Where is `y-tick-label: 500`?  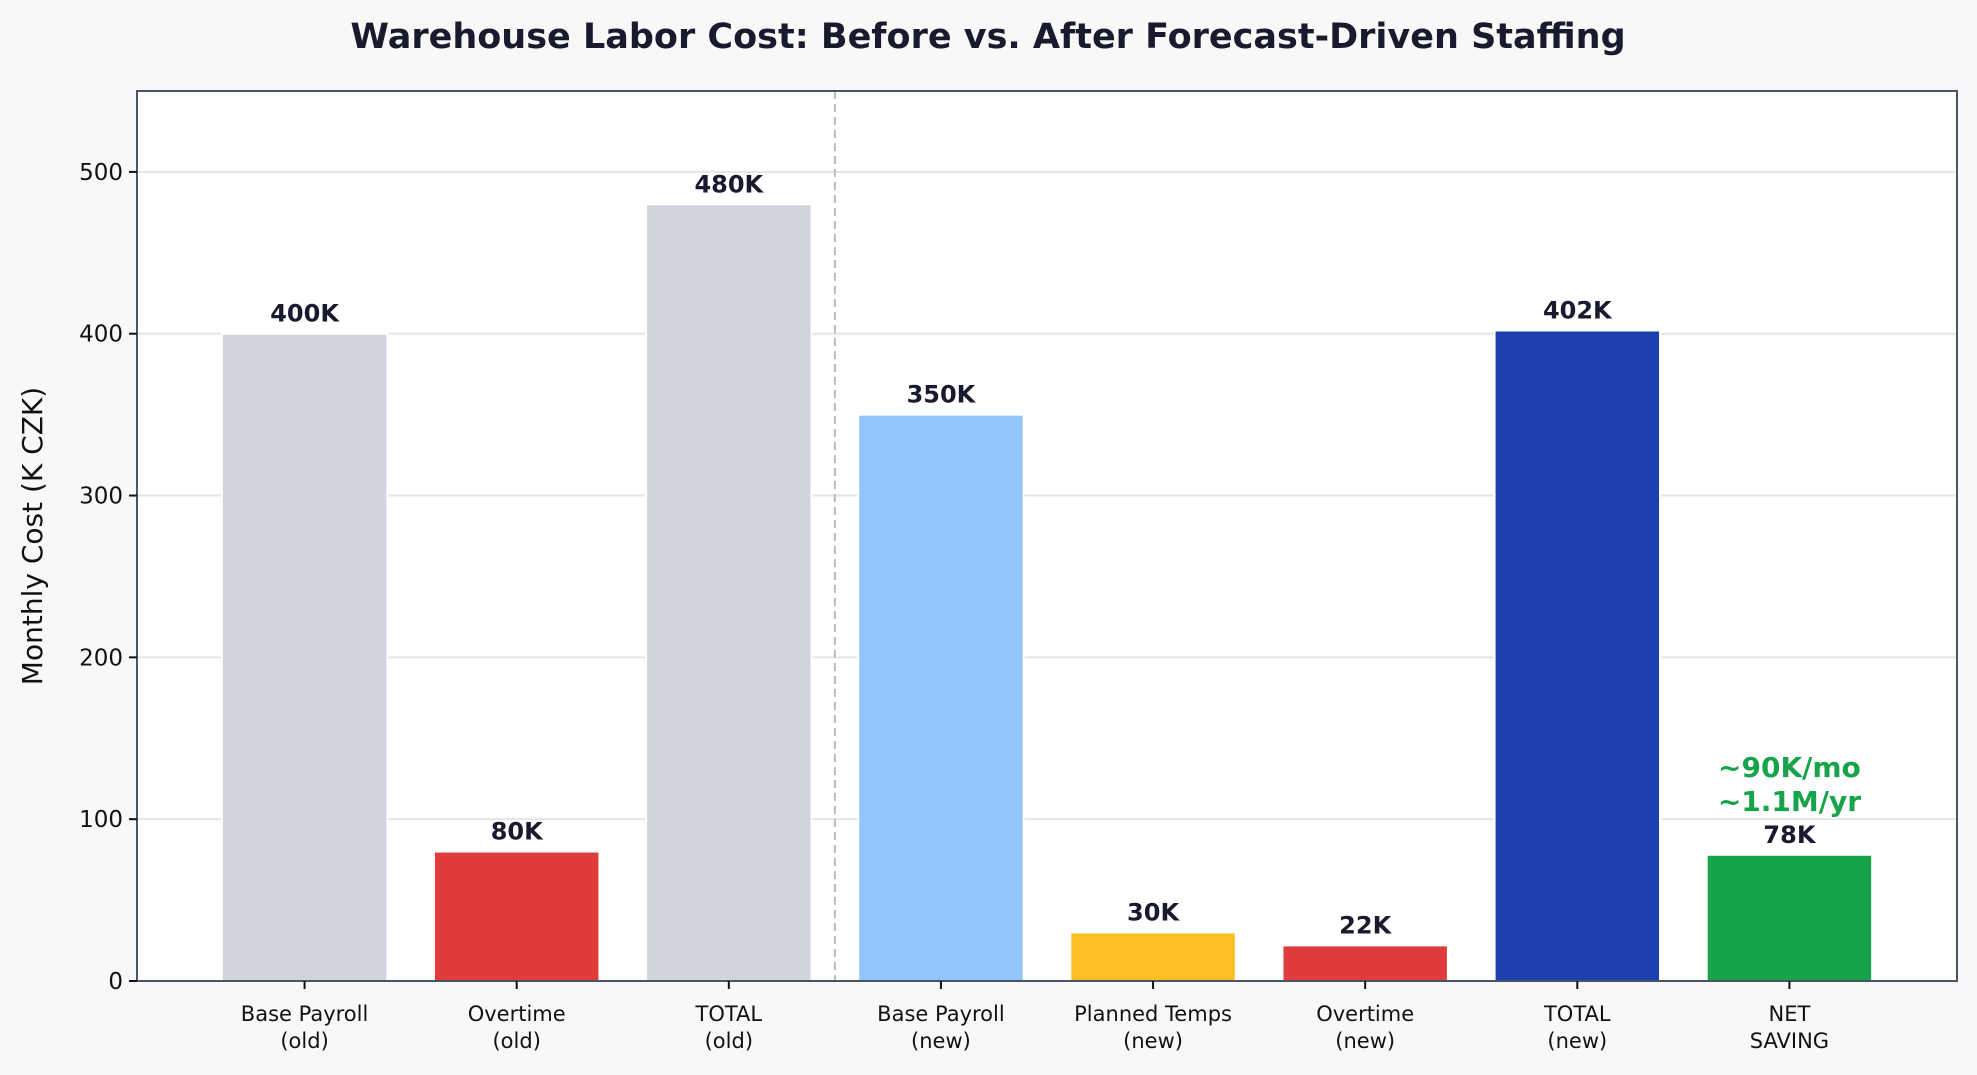 y-tick-label: 500 is located at coordinates (101, 173).